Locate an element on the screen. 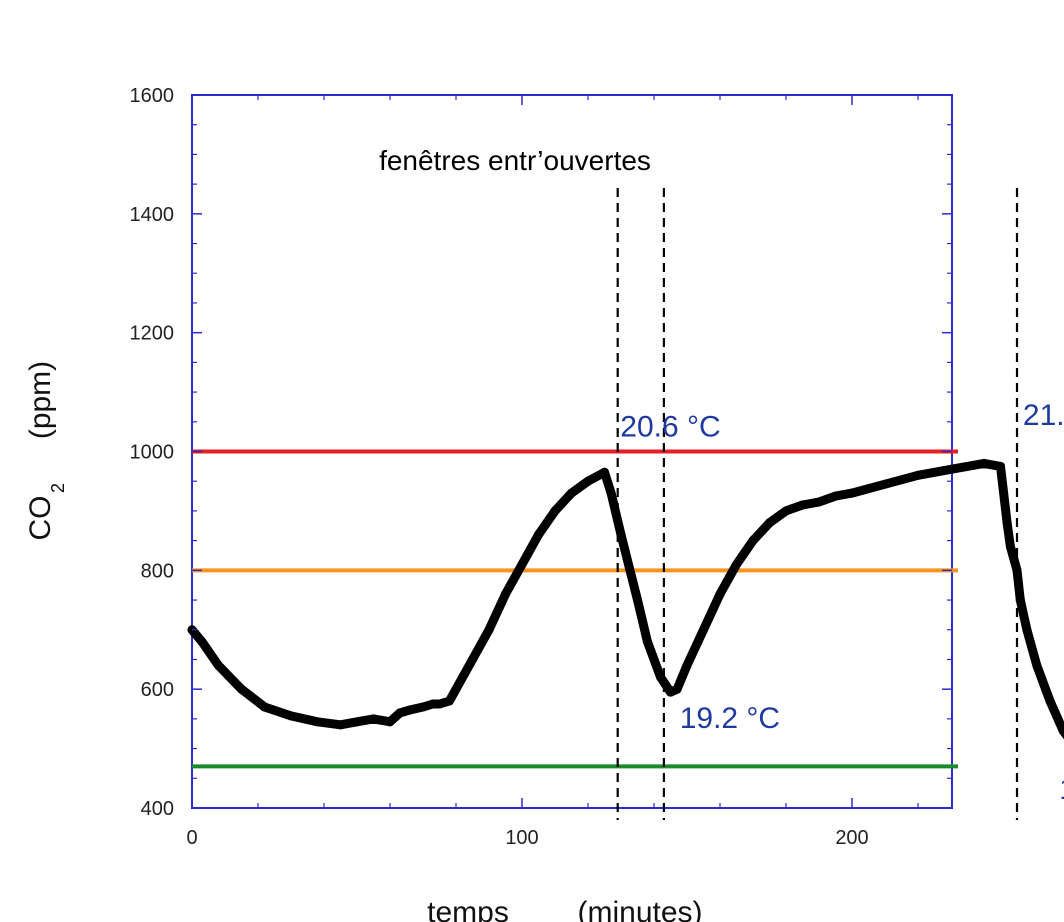 This screenshot has width=1064, height=922. x-tick-label: 0 is located at coordinates (191, 838).